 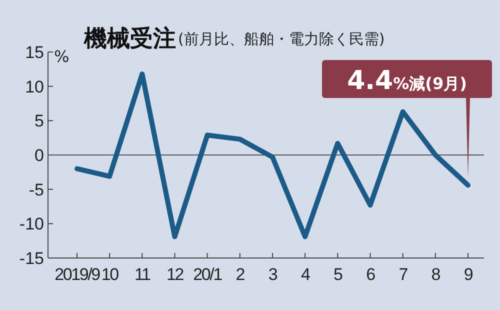 I want to click on x-tick-label: 7, so click(x=403, y=274).